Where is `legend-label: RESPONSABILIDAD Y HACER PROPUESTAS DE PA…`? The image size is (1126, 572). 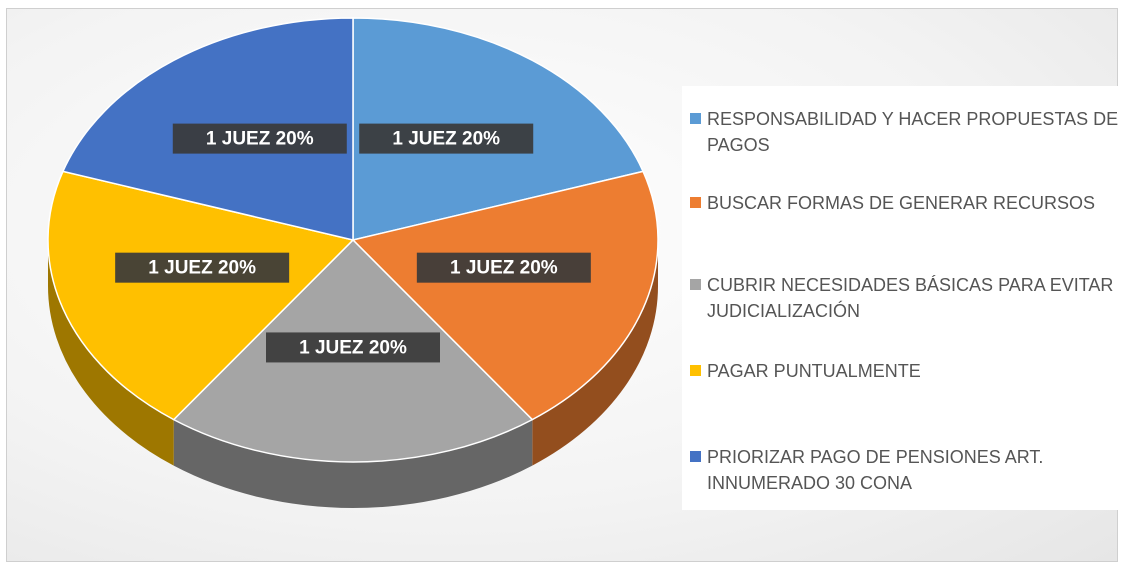
legend-label: RESPONSABILIDAD Y HACER PROPUESTAS DE PA… is located at coordinates (913, 132).